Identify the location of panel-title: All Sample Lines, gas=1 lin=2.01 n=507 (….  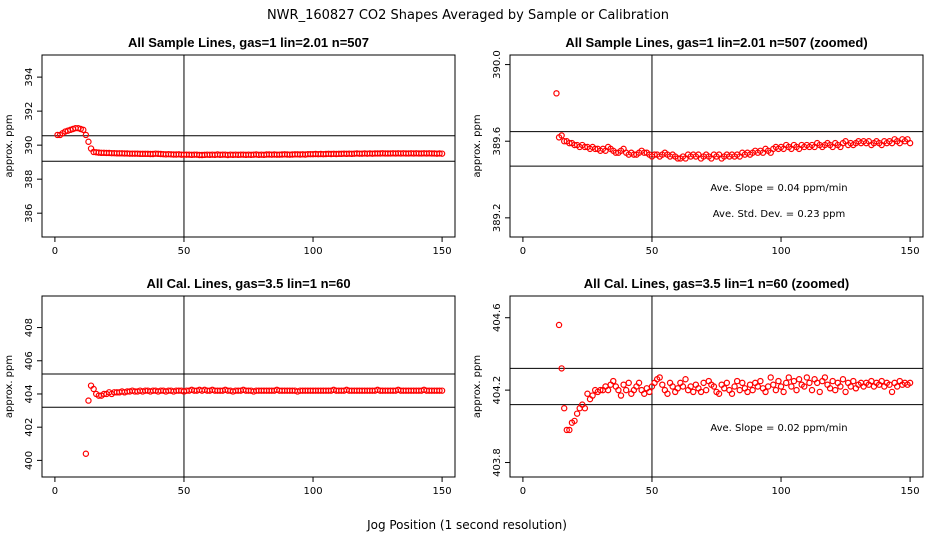
(716, 42).